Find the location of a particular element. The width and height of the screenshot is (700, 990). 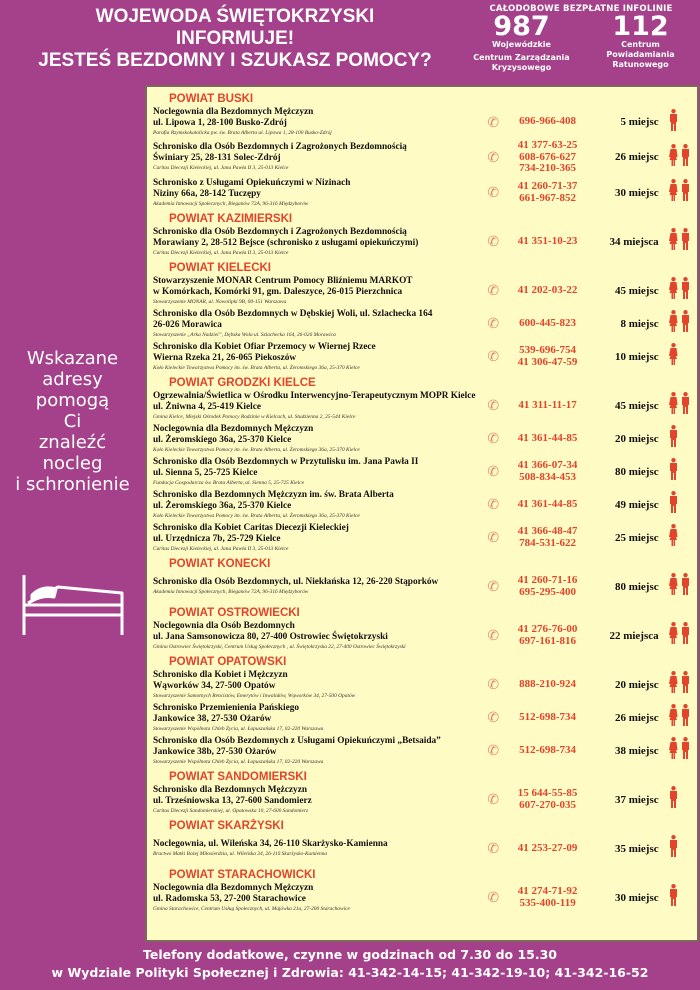

phone-numbers: 41 260-71-16 695-295-400 is located at coordinates (548, 586).